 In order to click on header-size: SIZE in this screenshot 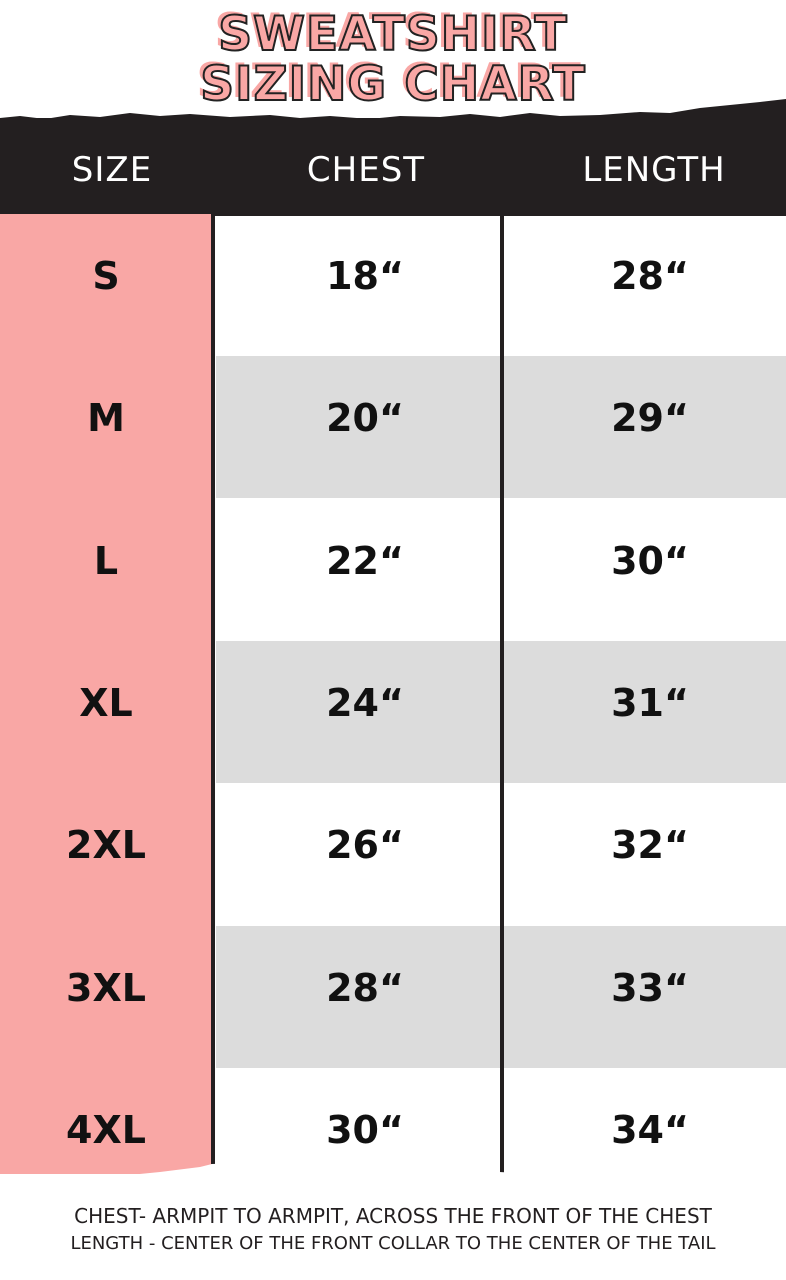, I will do `click(112, 170)`.